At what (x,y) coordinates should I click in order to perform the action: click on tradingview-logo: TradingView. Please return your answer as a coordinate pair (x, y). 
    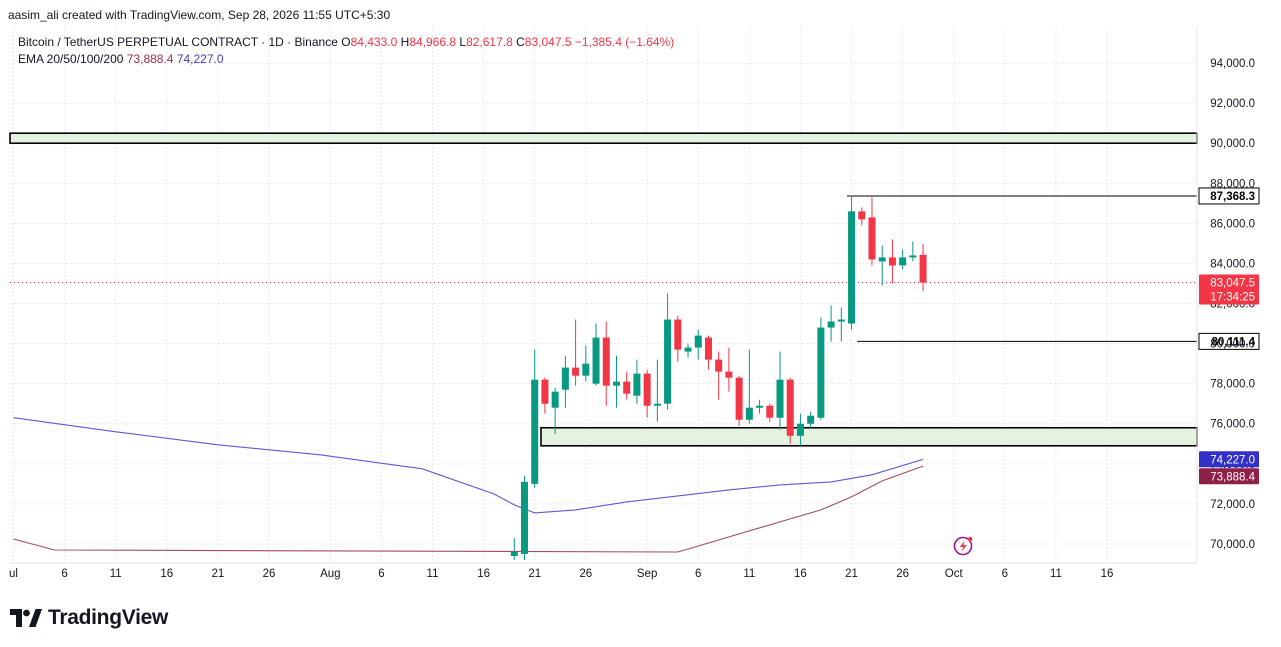
    Looking at the image, I should click on (89, 618).